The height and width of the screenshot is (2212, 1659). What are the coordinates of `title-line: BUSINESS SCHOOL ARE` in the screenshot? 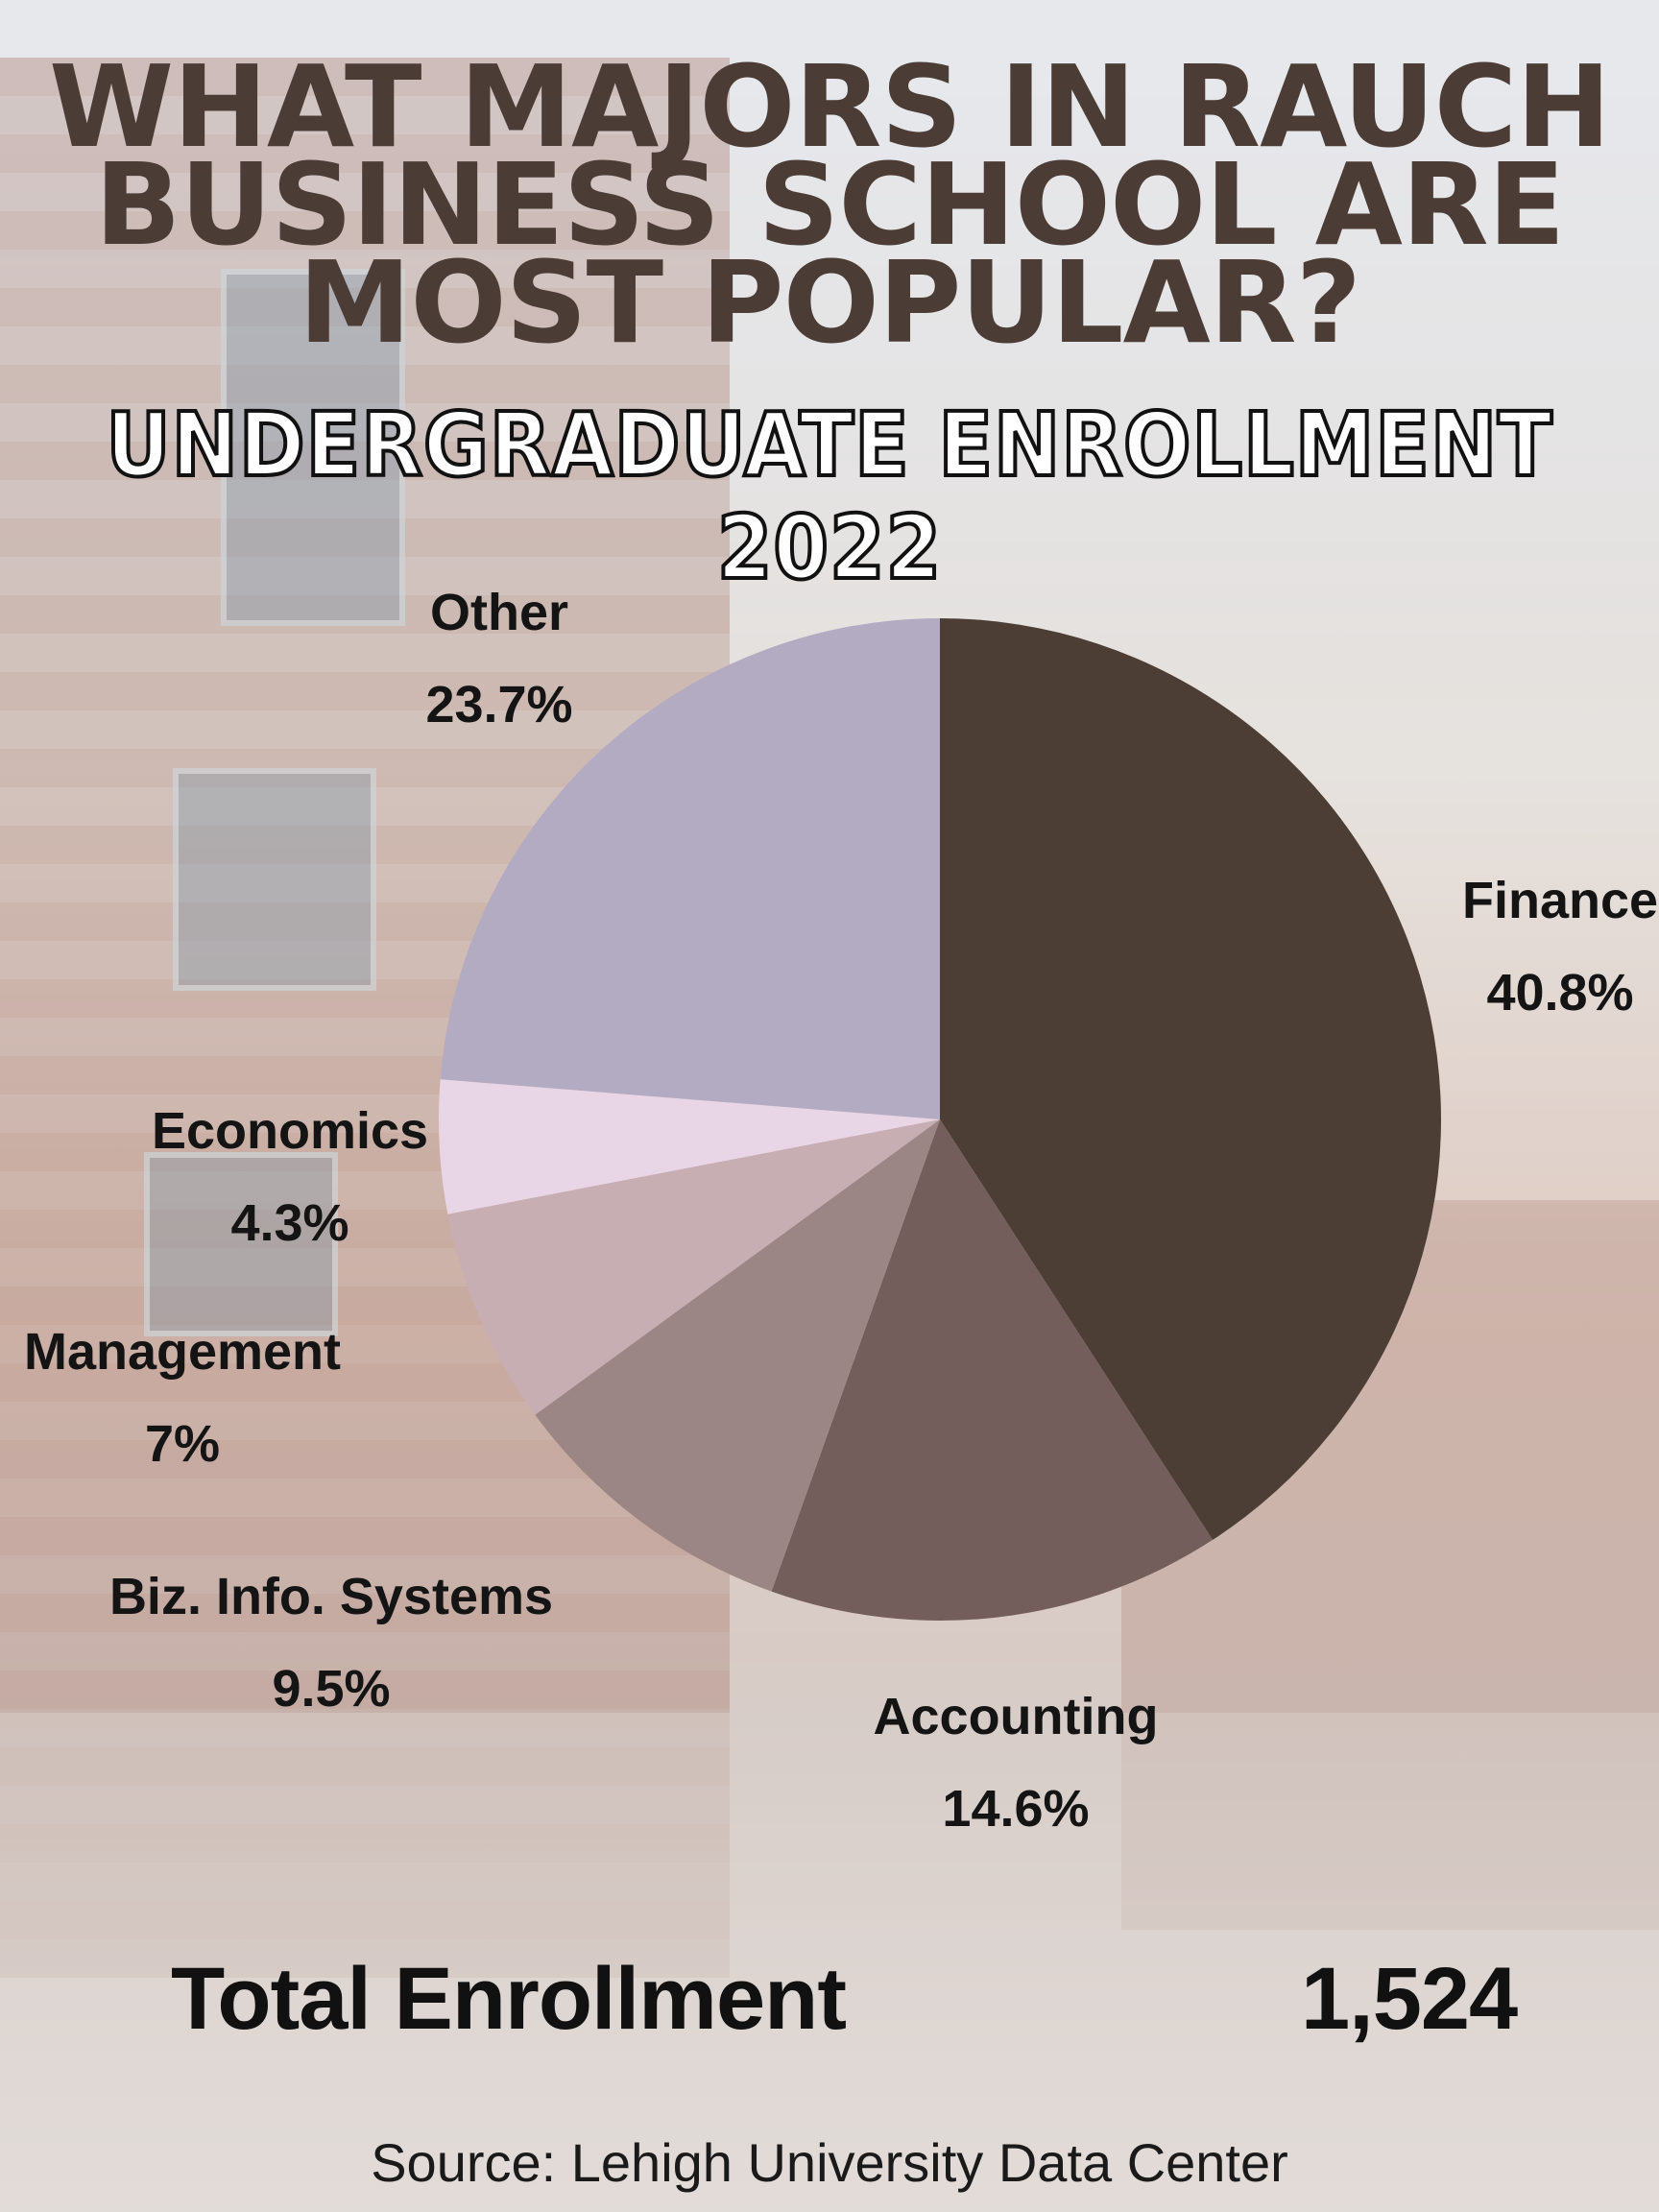 It's located at (830, 204).